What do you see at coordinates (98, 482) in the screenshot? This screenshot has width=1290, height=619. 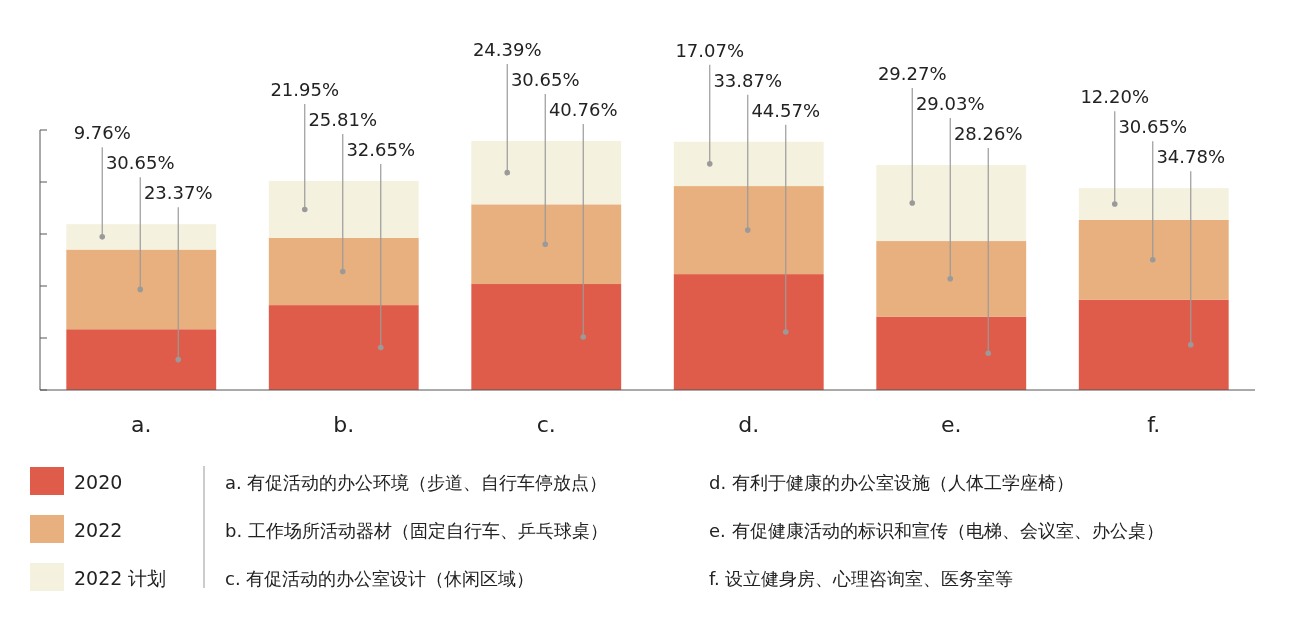 I see `legend-label: 2020` at bounding box center [98, 482].